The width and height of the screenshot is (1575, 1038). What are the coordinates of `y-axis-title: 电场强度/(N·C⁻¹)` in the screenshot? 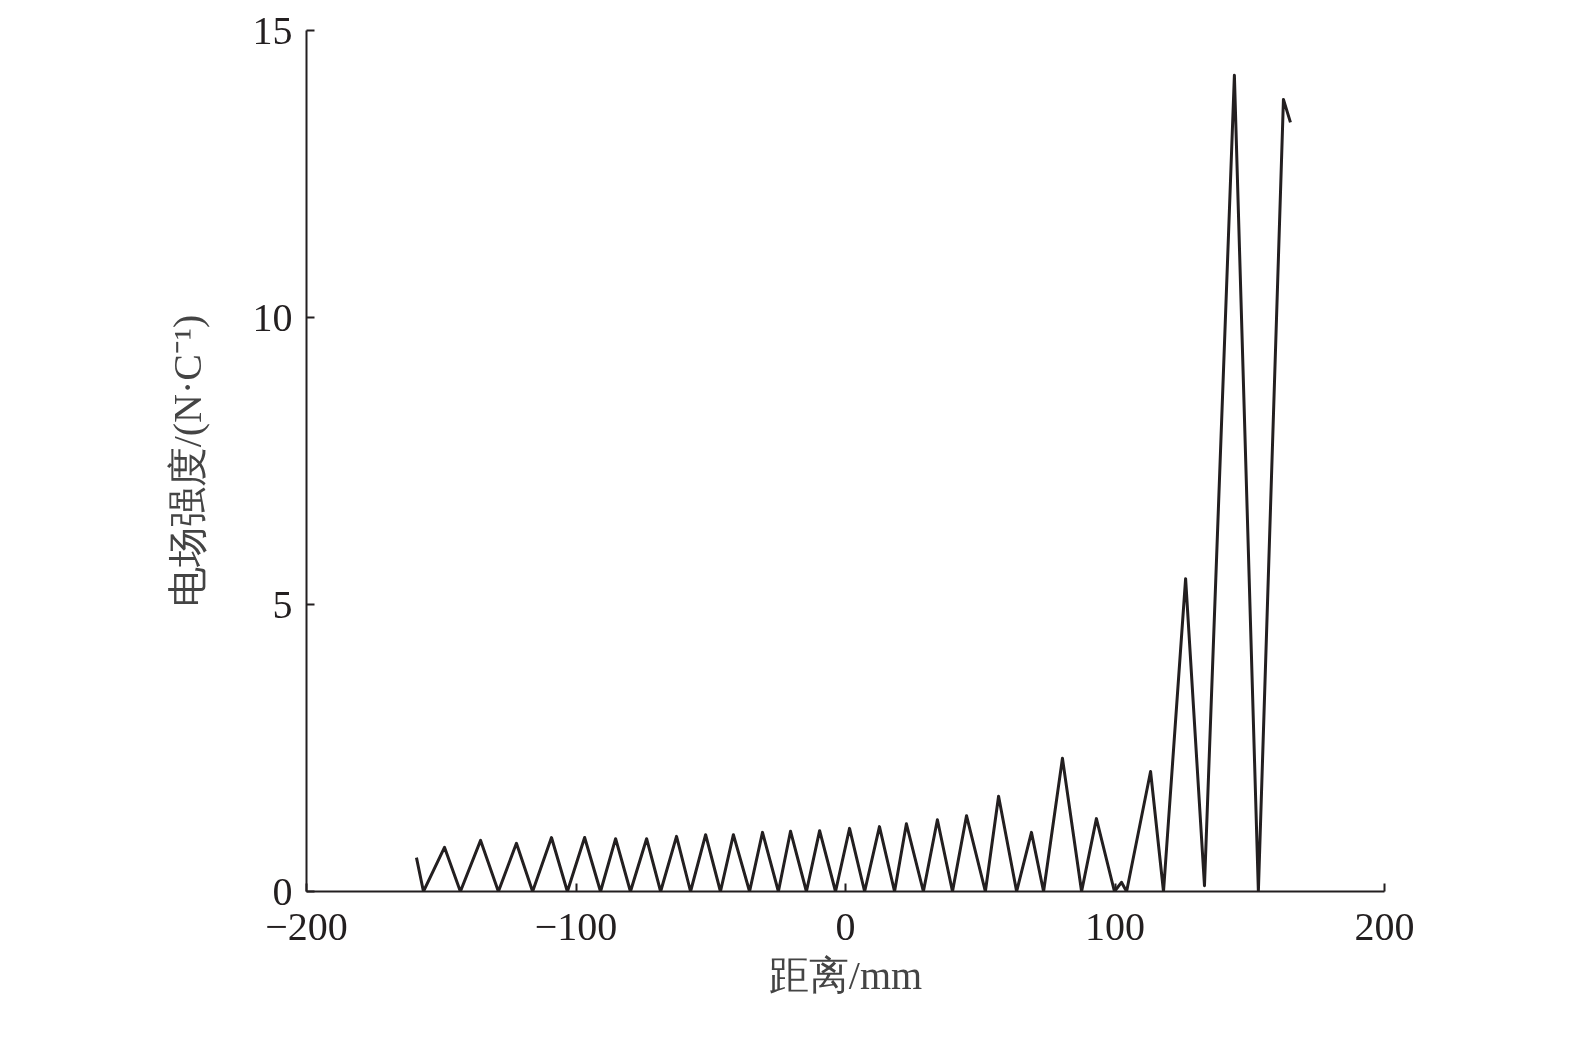 It's located at (187, 461).